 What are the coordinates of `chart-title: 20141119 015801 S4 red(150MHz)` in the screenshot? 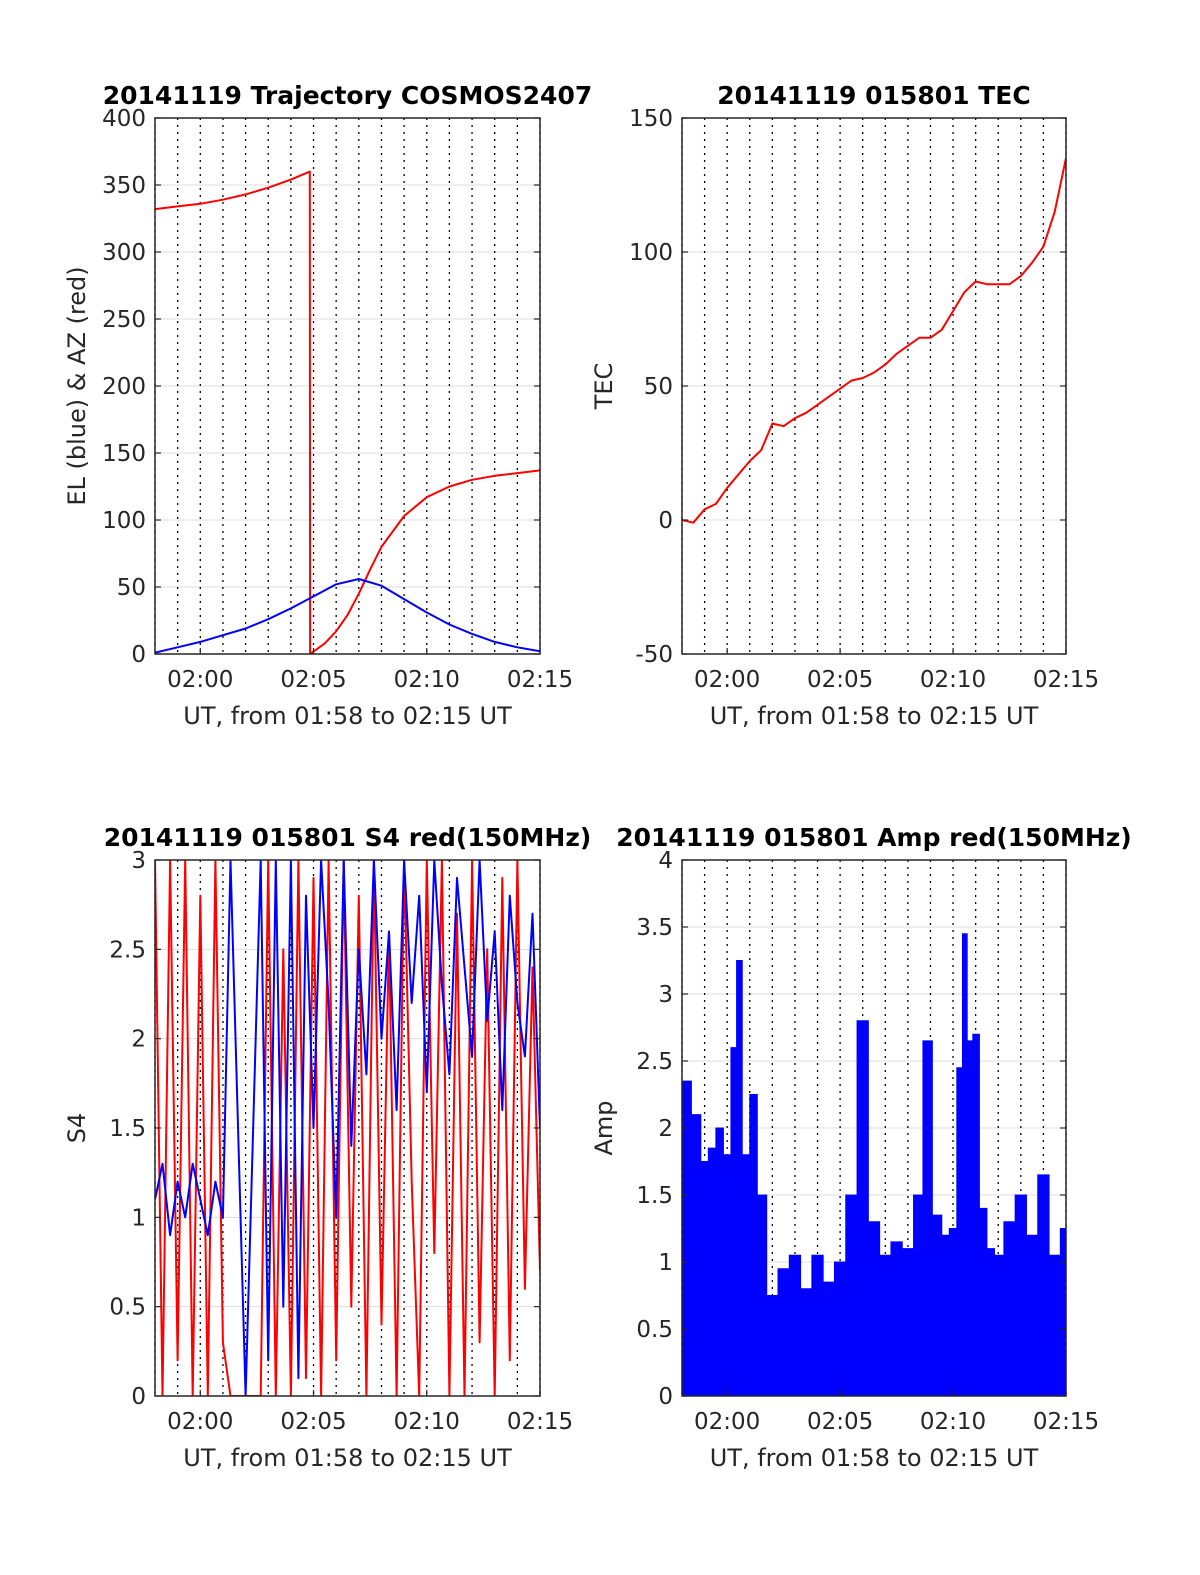 It's located at (348, 837).